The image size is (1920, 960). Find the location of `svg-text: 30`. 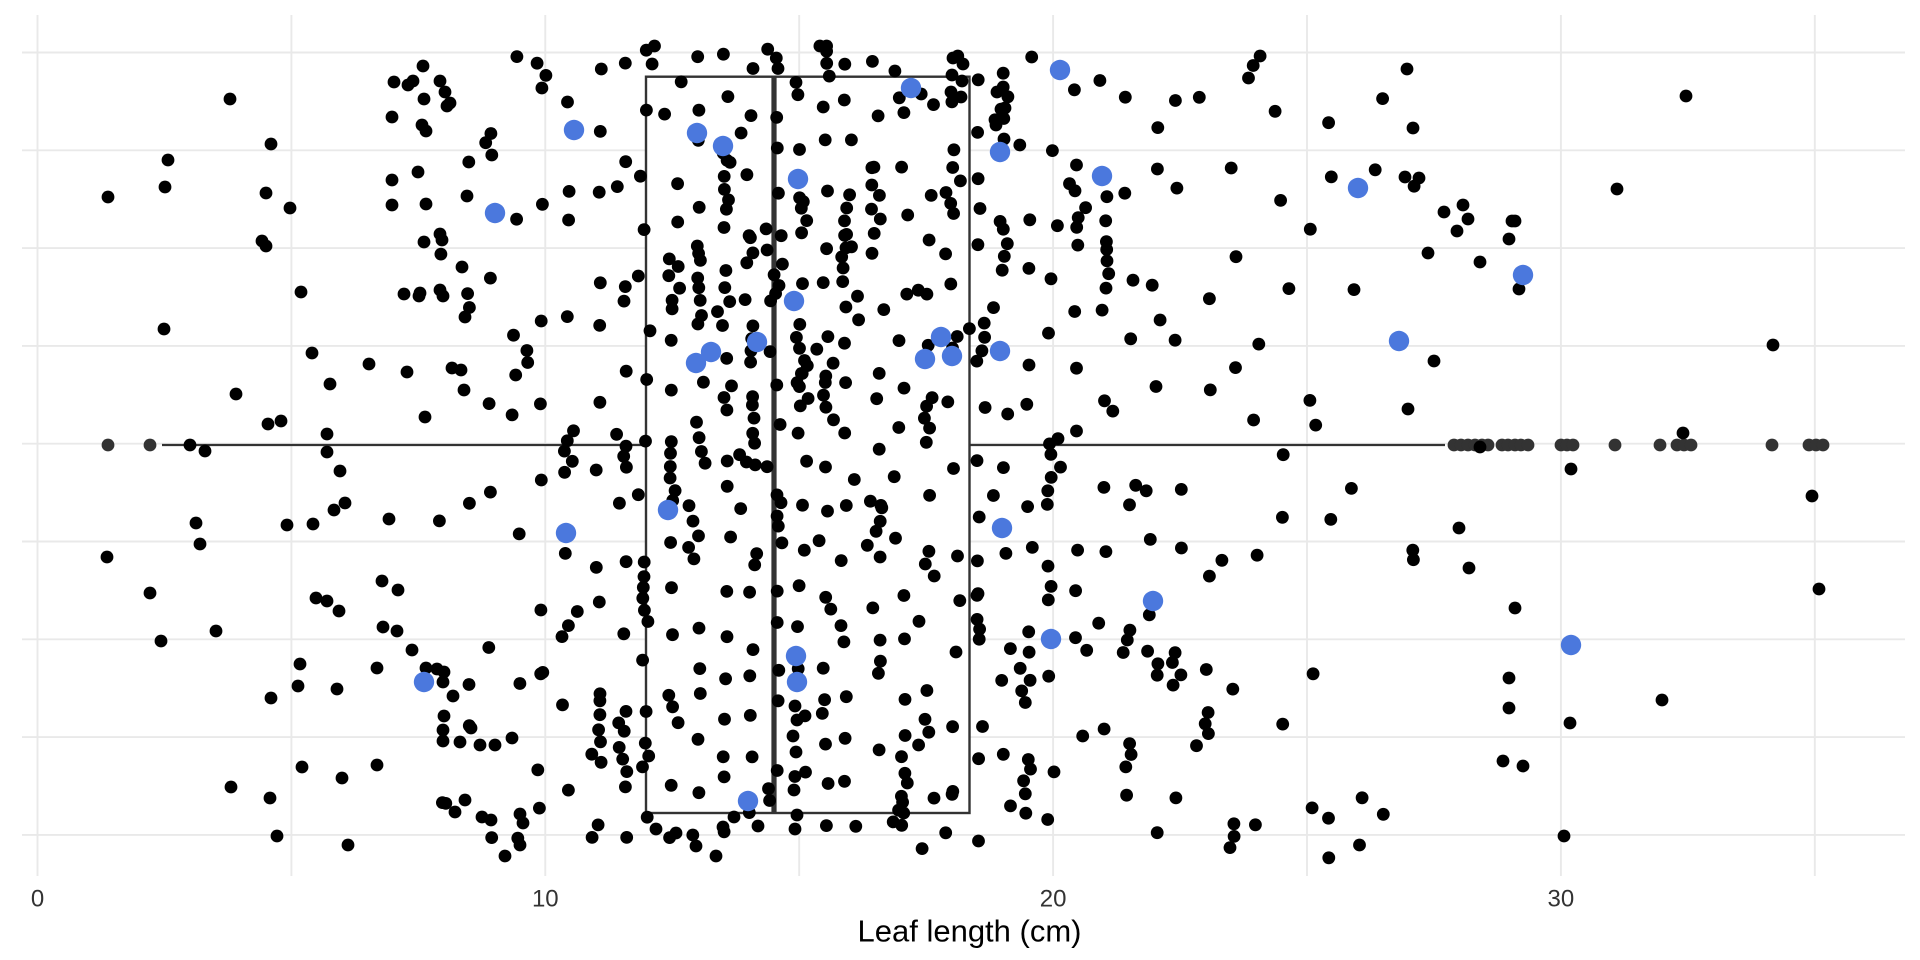

svg-text: 30 is located at coordinates (1561, 899).